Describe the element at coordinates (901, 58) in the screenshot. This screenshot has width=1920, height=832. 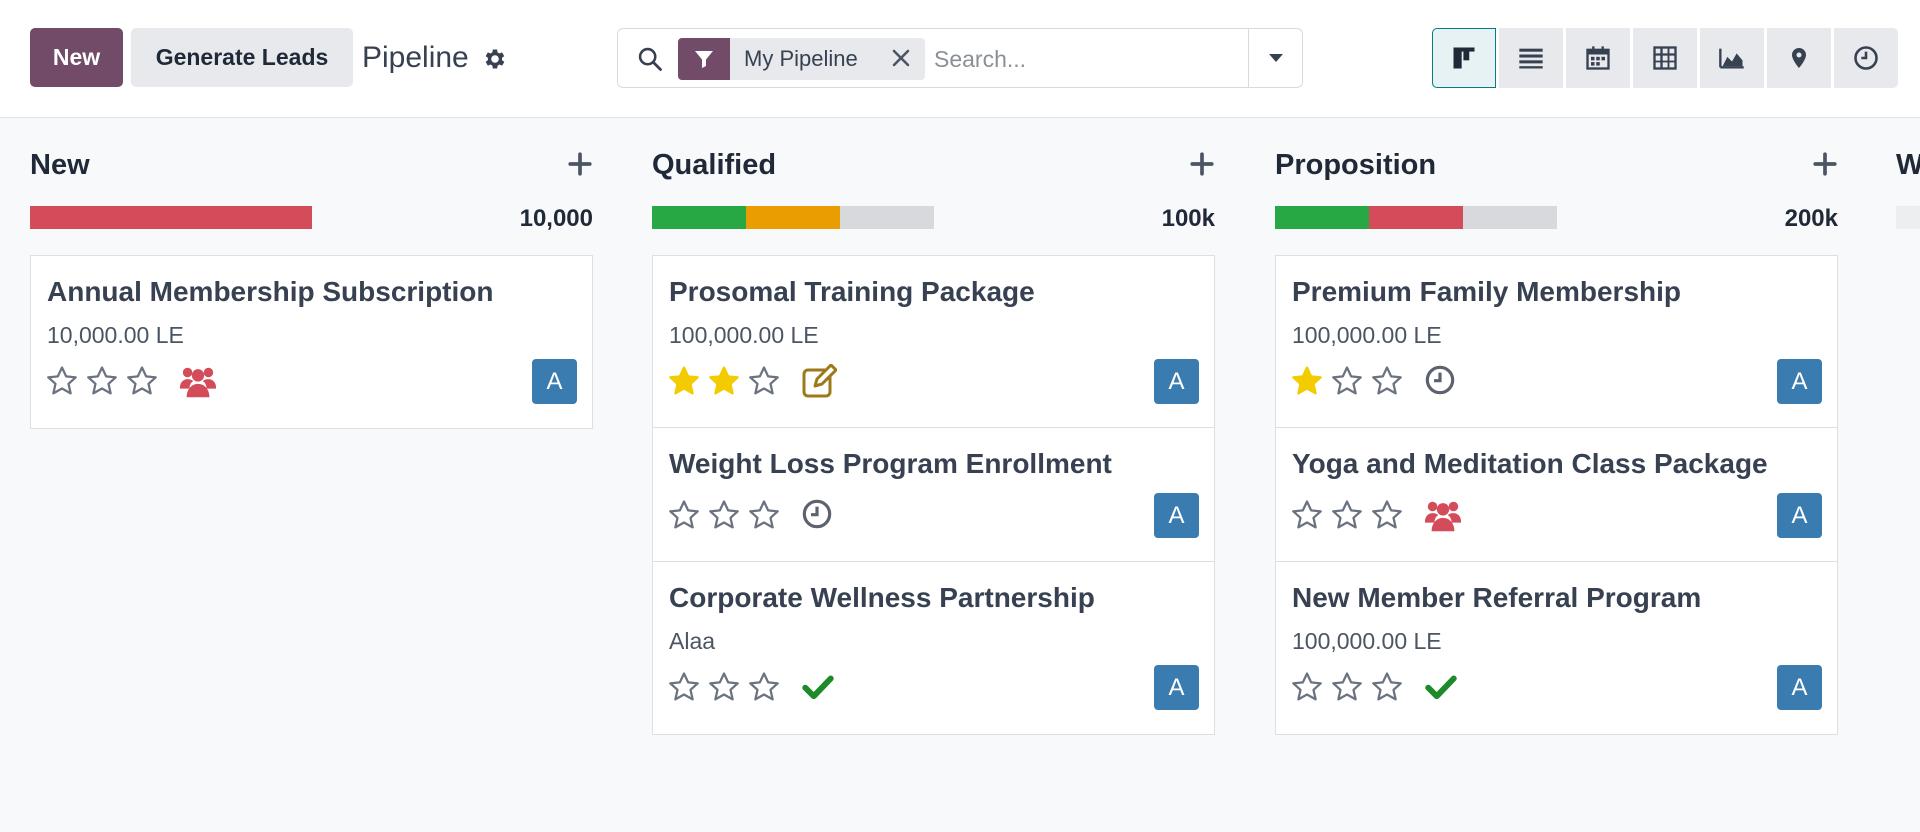
I see `close-icon` at that location.